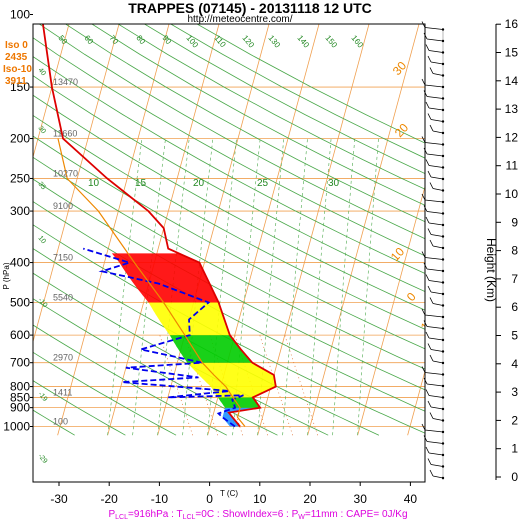 The width and height of the screenshot is (521, 529). What do you see at coordinates (20, 263) in the screenshot?
I see `pressure-tick-label: 400` at bounding box center [20, 263].